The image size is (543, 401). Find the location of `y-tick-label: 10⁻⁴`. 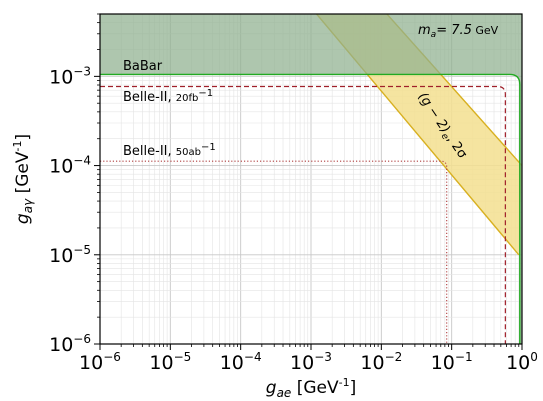

y-tick-label: 10⁻⁴ is located at coordinates (70, 166).